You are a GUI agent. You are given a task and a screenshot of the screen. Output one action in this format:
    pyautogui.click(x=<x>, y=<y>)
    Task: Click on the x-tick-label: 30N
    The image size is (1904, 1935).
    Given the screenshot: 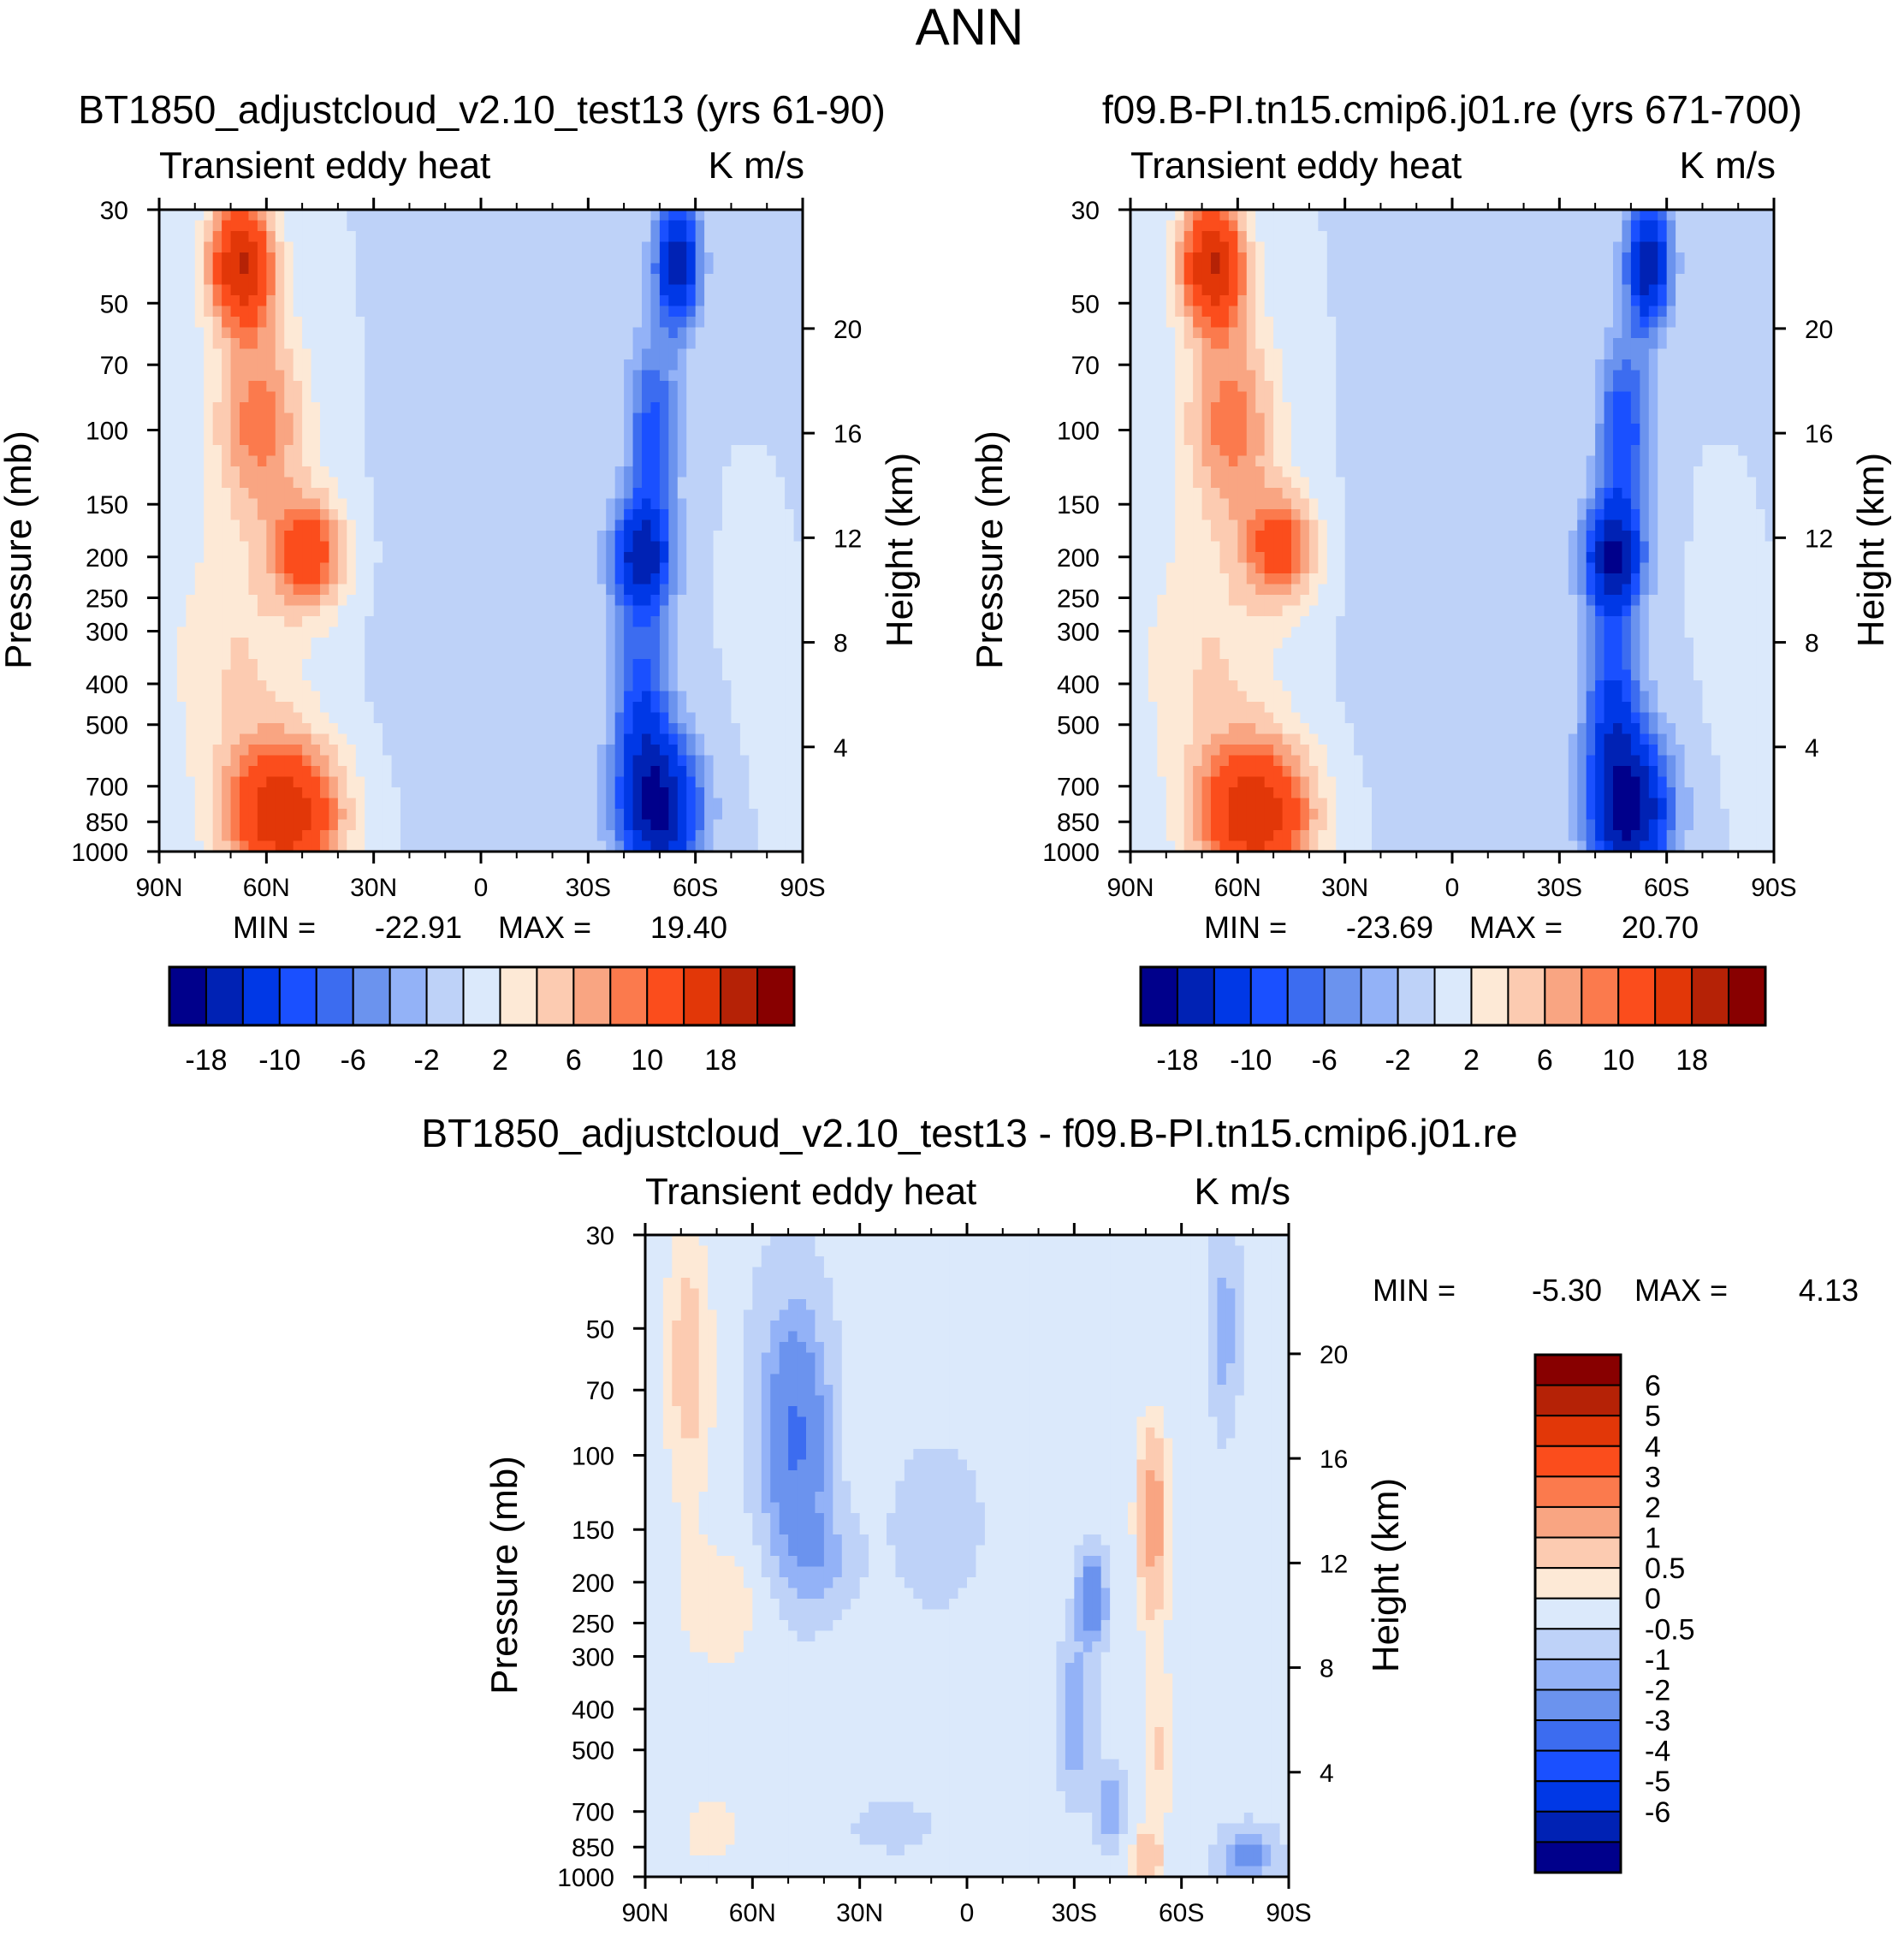 What is the action you would take?
    pyautogui.click(x=373, y=888)
    